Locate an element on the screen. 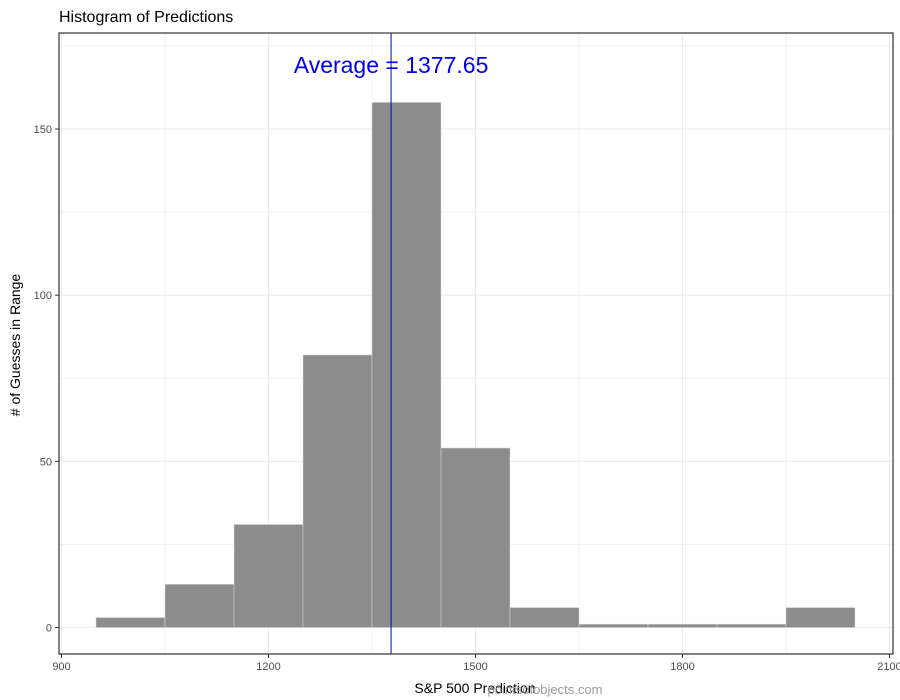 Image resolution: width=900 pixels, height=700 pixels. watermark: pointsofobjects.com is located at coordinates (545, 689).